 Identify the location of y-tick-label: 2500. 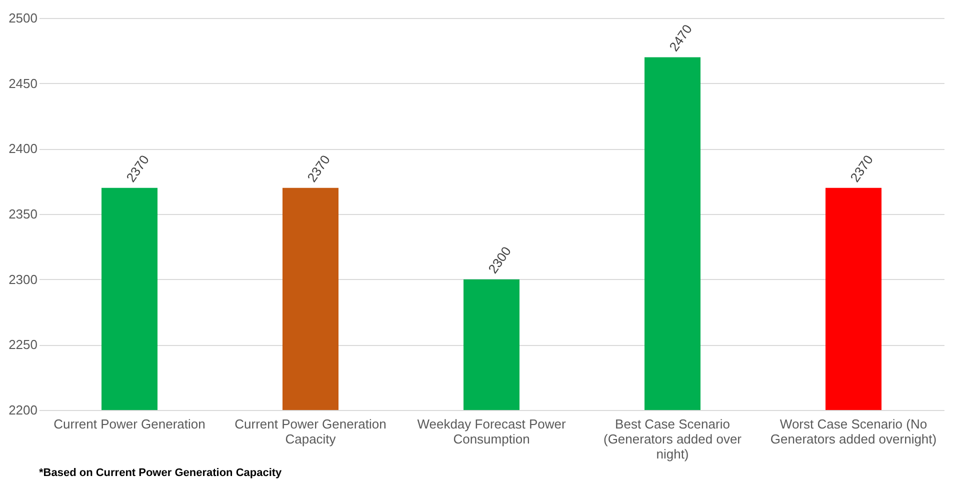
(23, 18).